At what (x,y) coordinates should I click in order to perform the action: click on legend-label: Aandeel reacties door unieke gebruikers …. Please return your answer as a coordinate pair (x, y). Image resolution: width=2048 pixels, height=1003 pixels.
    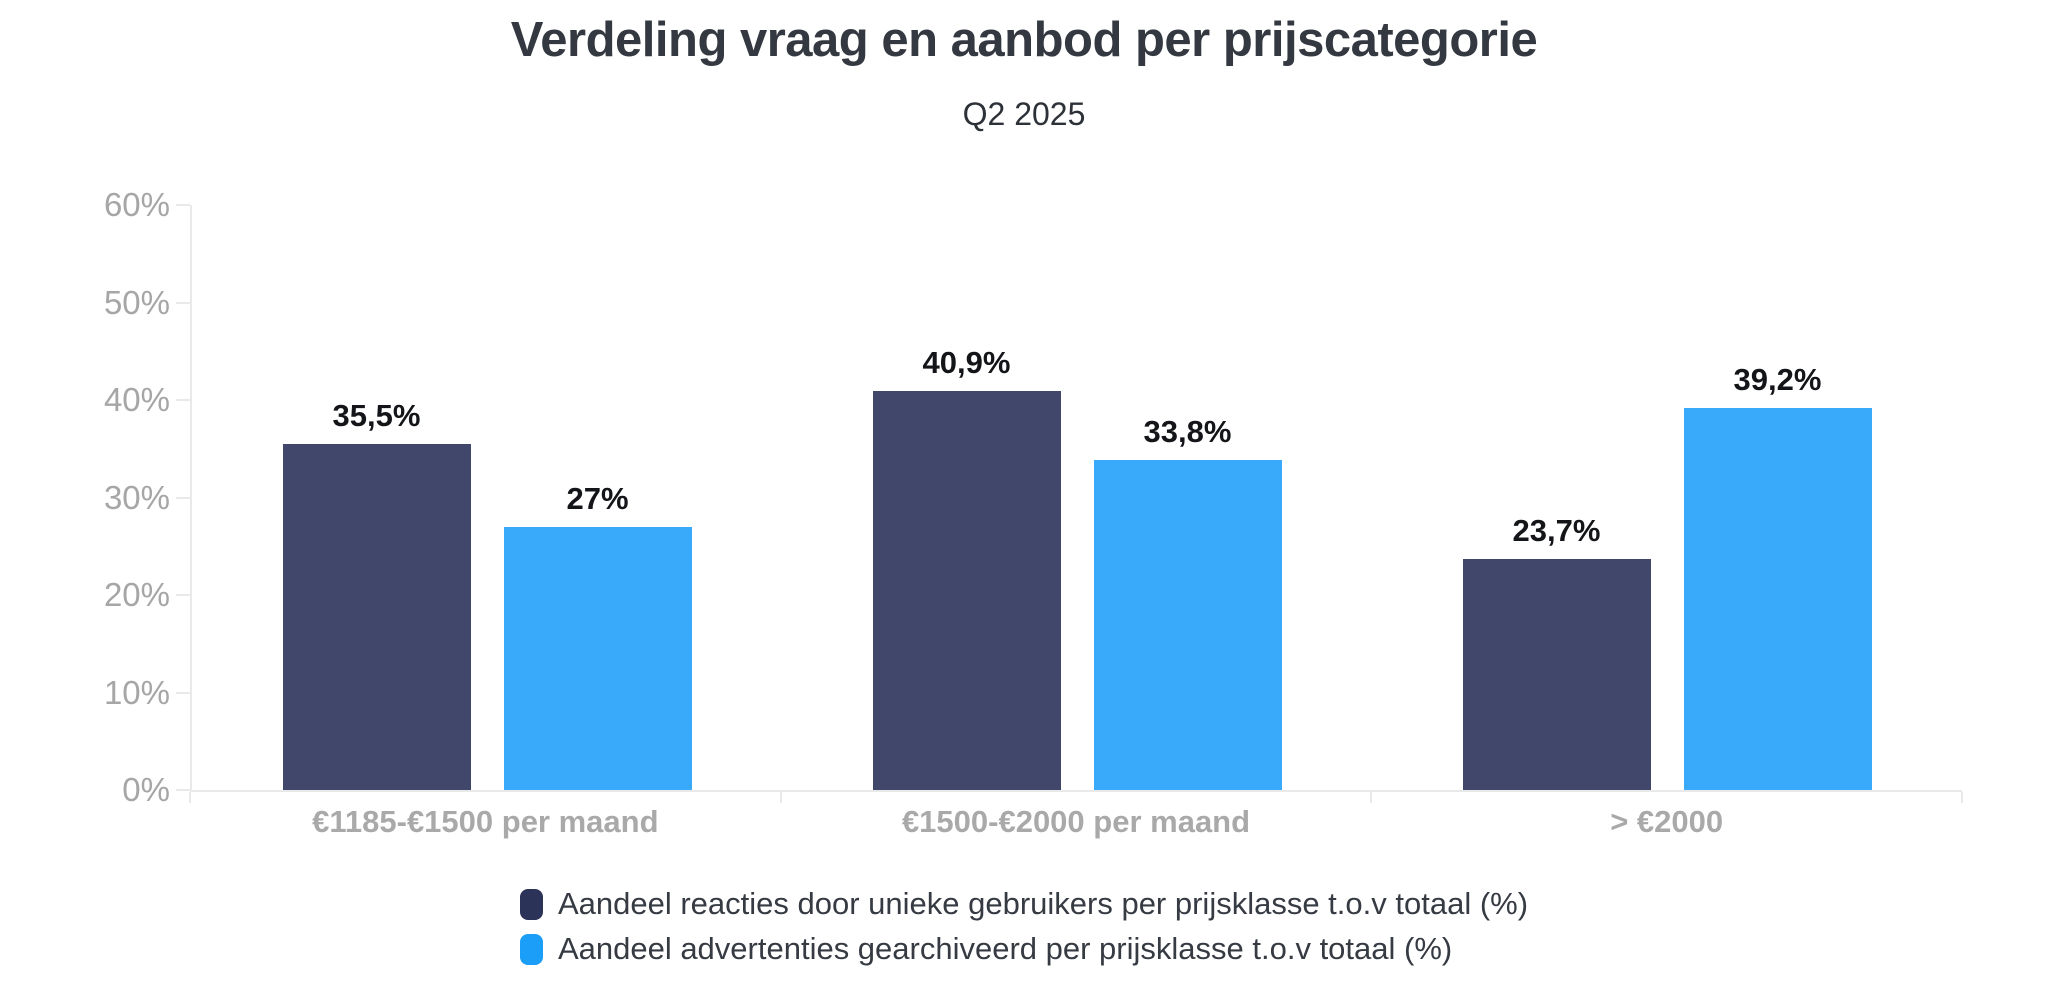
    Looking at the image, I should click on (1043, 903).